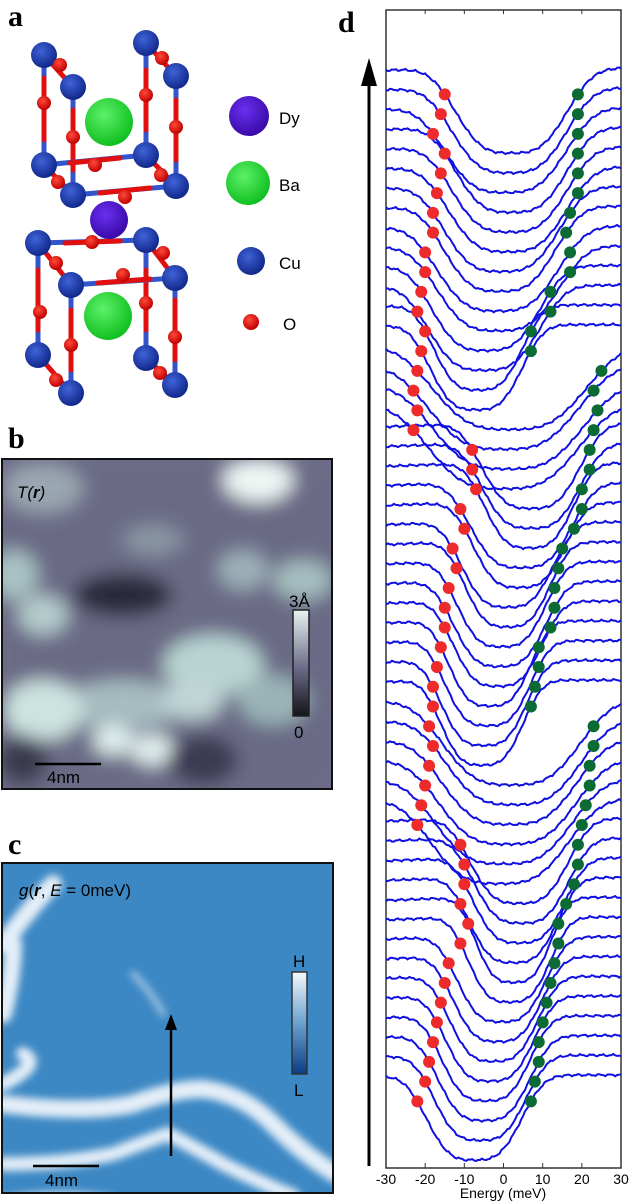 Image resolution: width=632 pixels, height=1202 pixels. Describe the element at coordinates (299, 961) in the screenshot. I see `colorbar-max-label: H` at that location.